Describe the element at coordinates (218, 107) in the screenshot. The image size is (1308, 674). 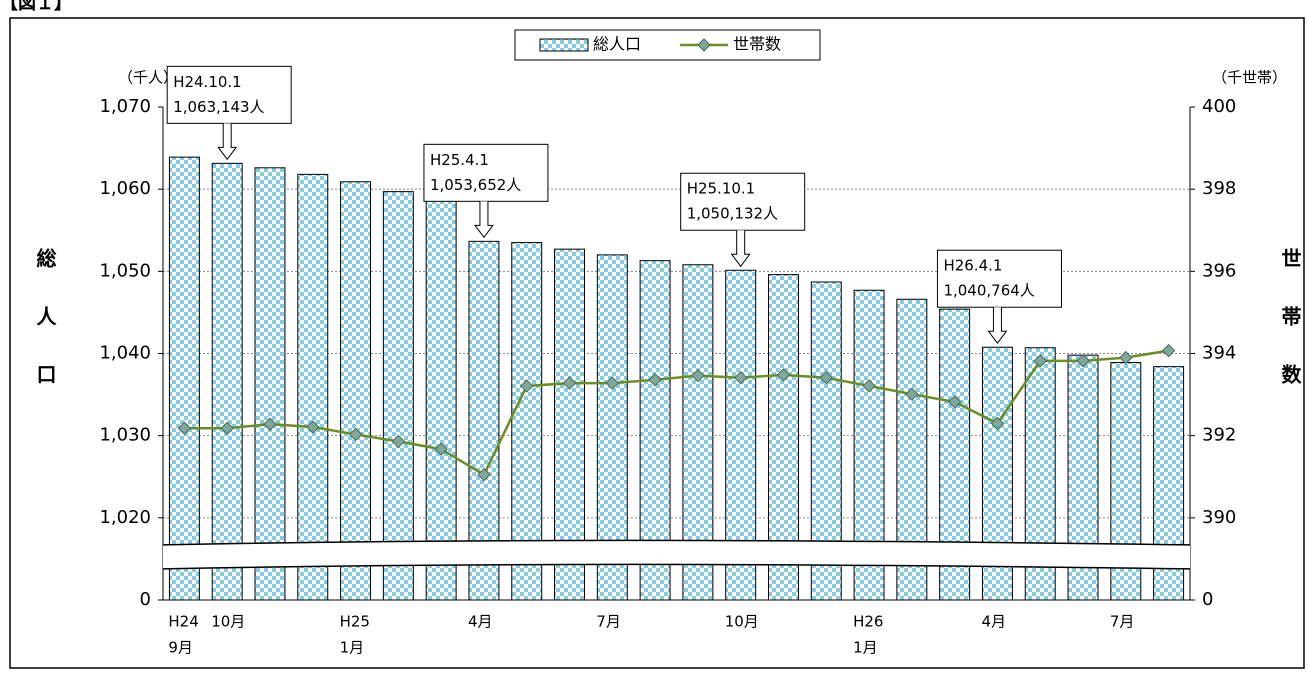
I see `value-label: 1,063,143人` at that location.